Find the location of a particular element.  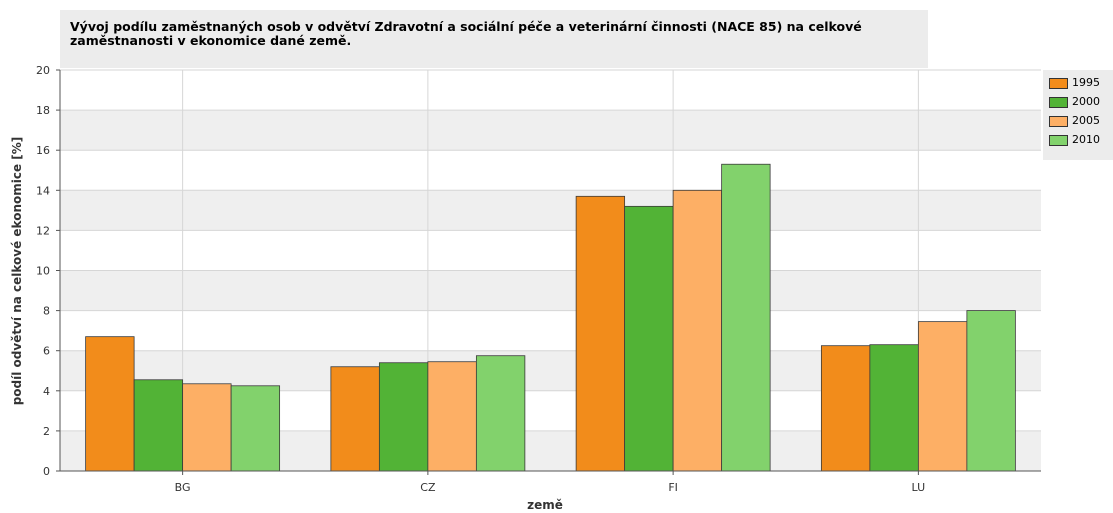

bar-fi-2000 is located at coordinates (649, 338).